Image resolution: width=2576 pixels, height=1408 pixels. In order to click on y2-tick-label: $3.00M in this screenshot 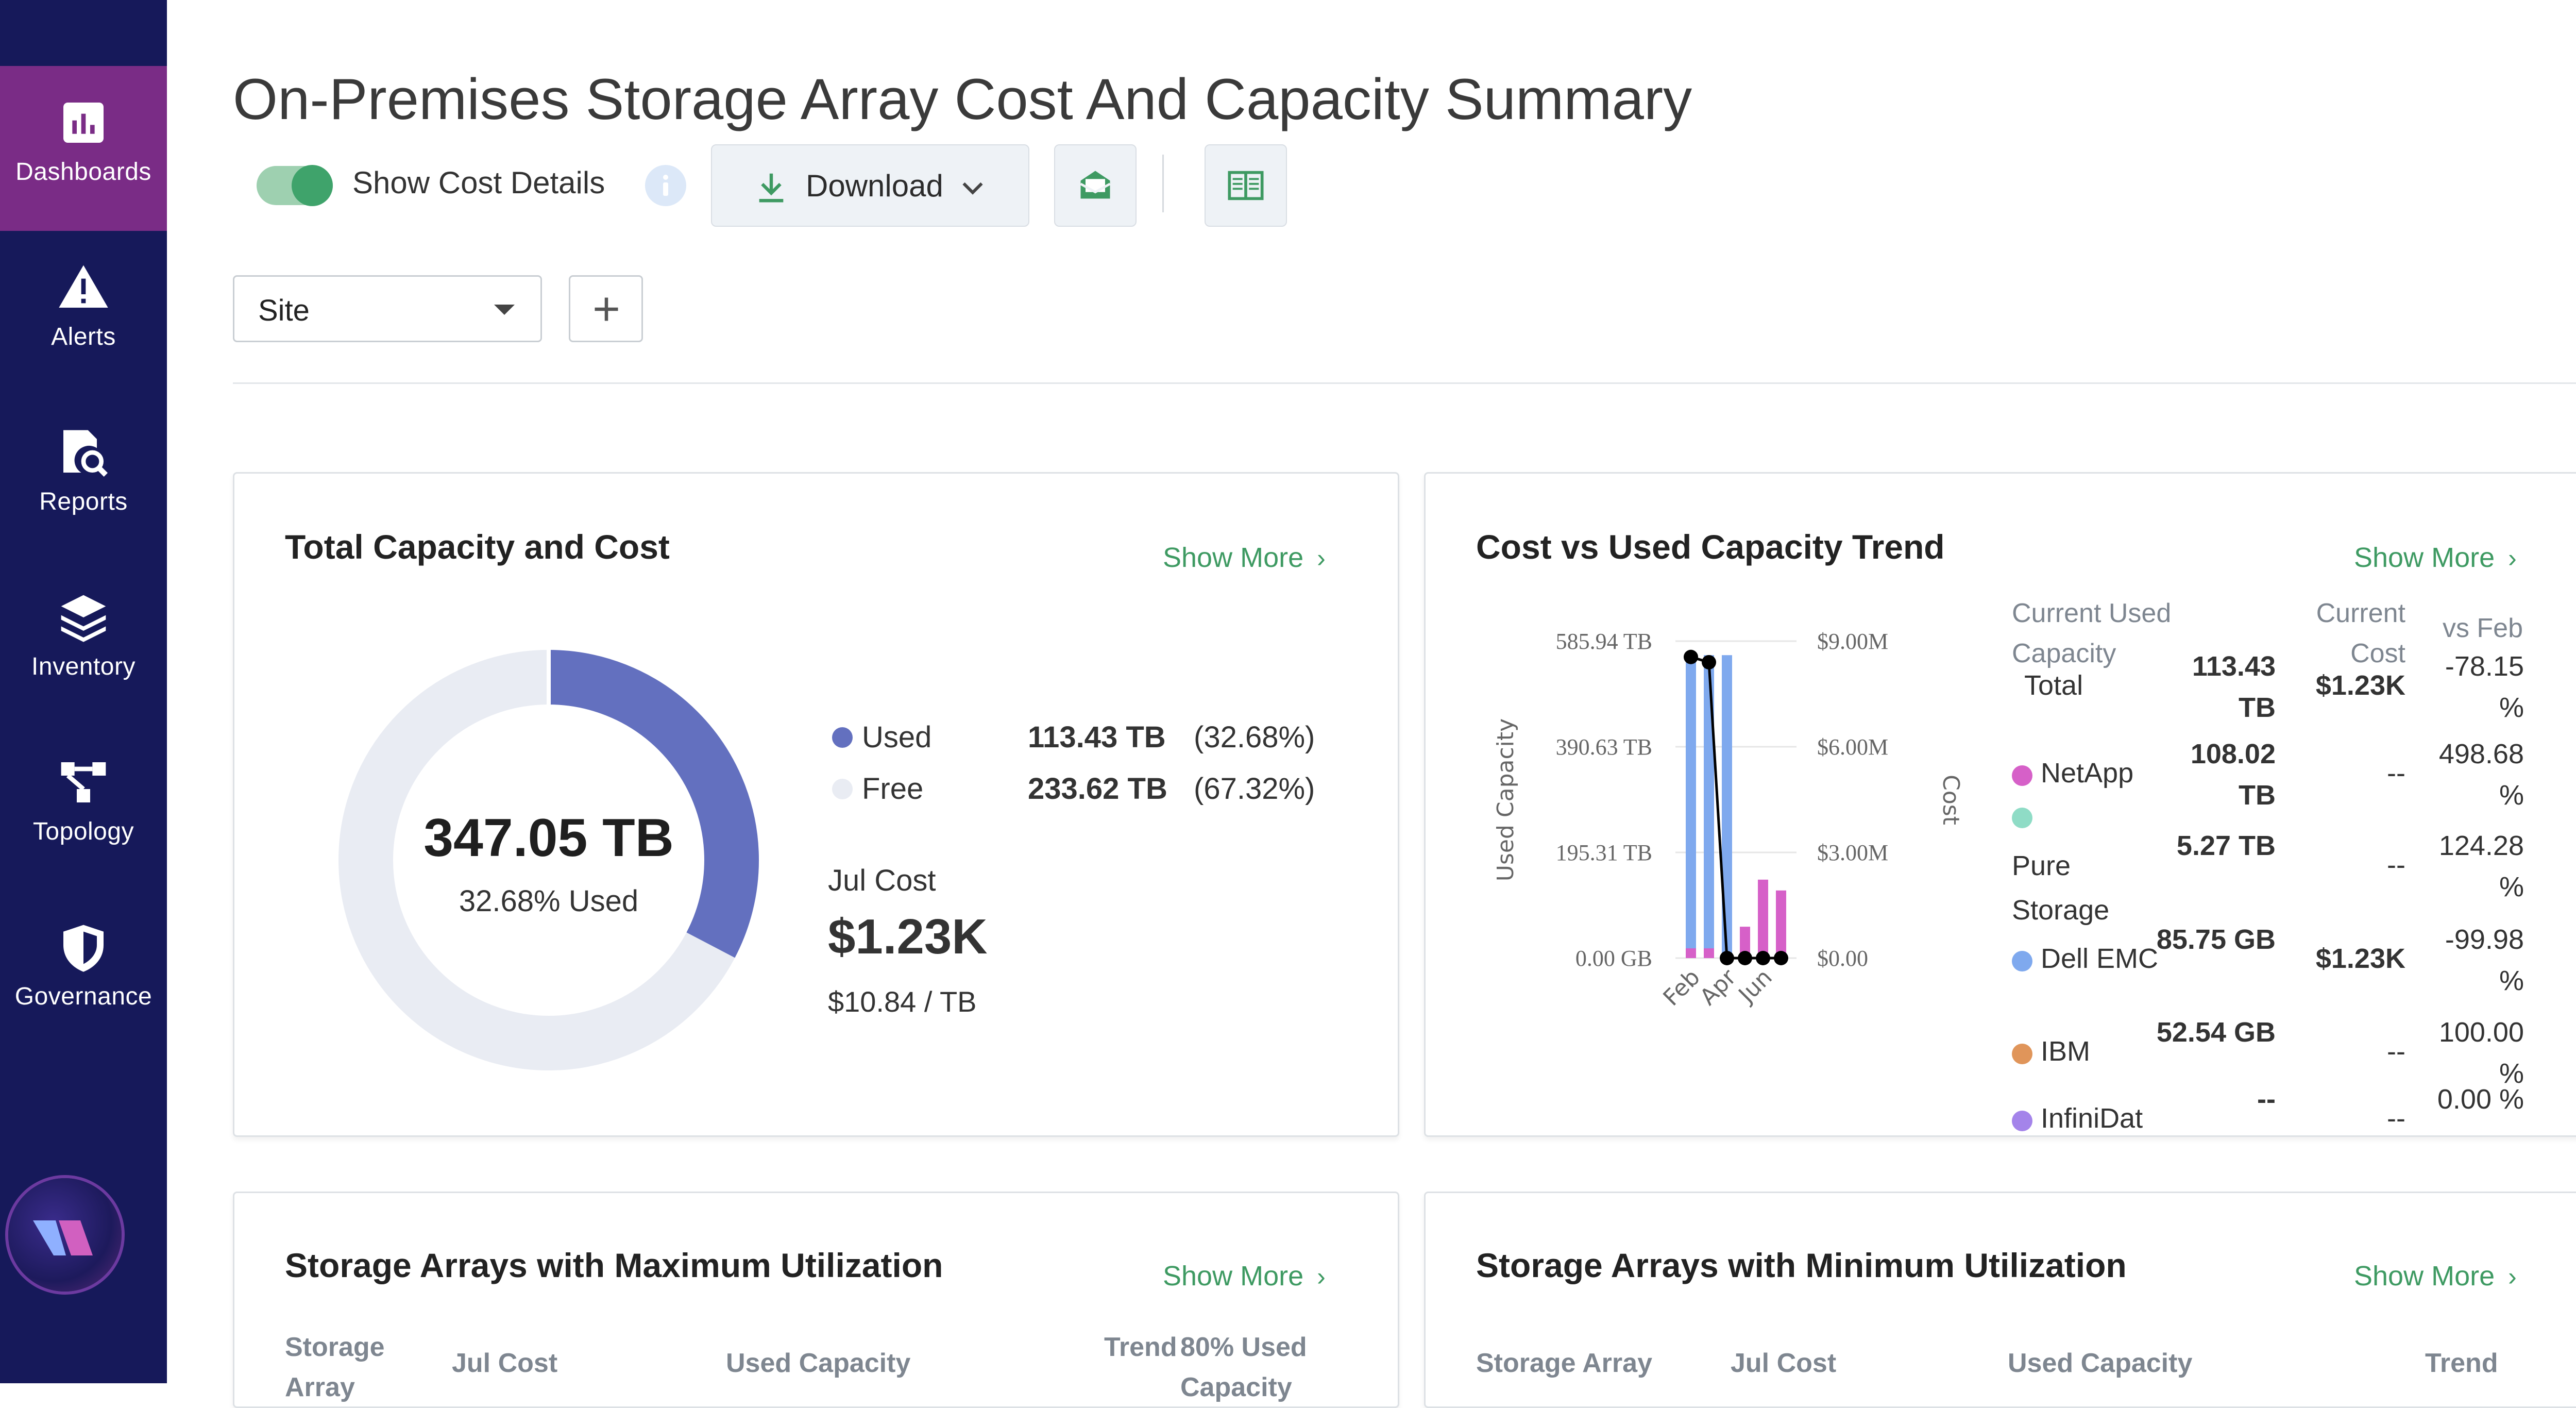, I will do `click(1852, 852)`.